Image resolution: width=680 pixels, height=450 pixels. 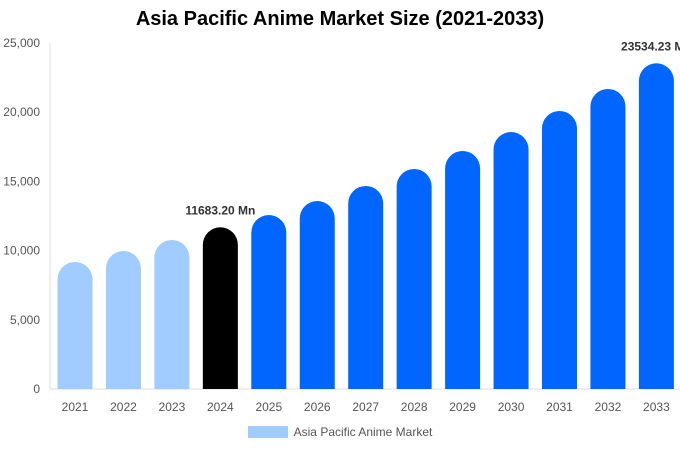 What do you see at coordinates (608, 239) in the screenshot?
I see `bar-2032` at bounding box center [608, 239].